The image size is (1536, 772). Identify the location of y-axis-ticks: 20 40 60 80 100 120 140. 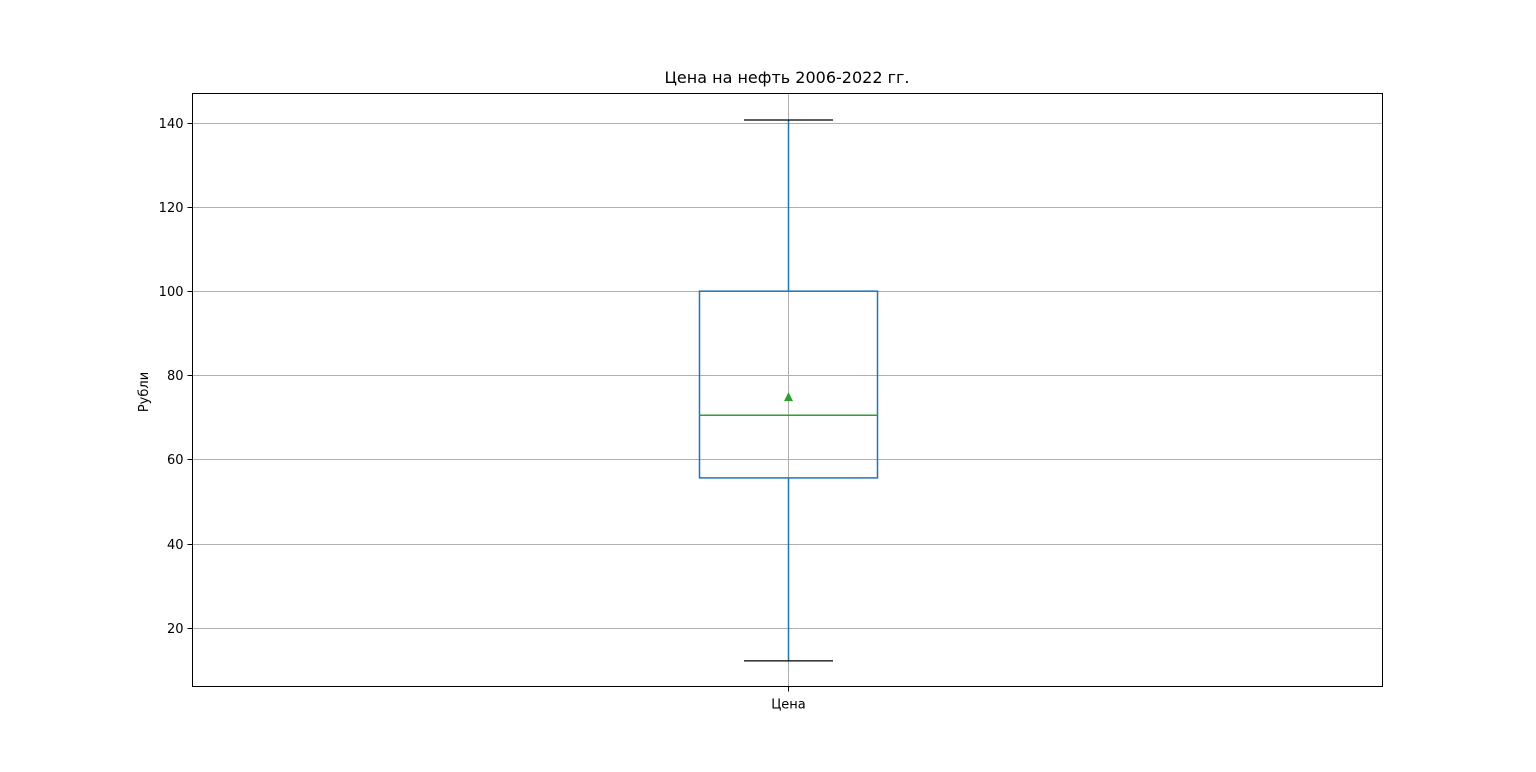
(176, 377).